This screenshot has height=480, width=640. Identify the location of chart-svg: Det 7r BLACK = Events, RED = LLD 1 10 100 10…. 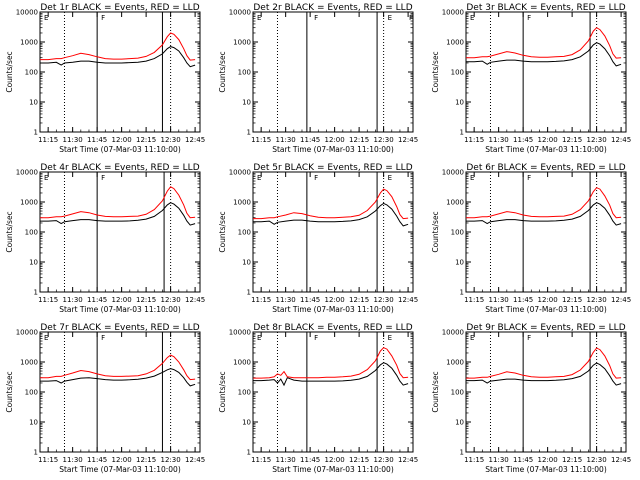
(105, 398).